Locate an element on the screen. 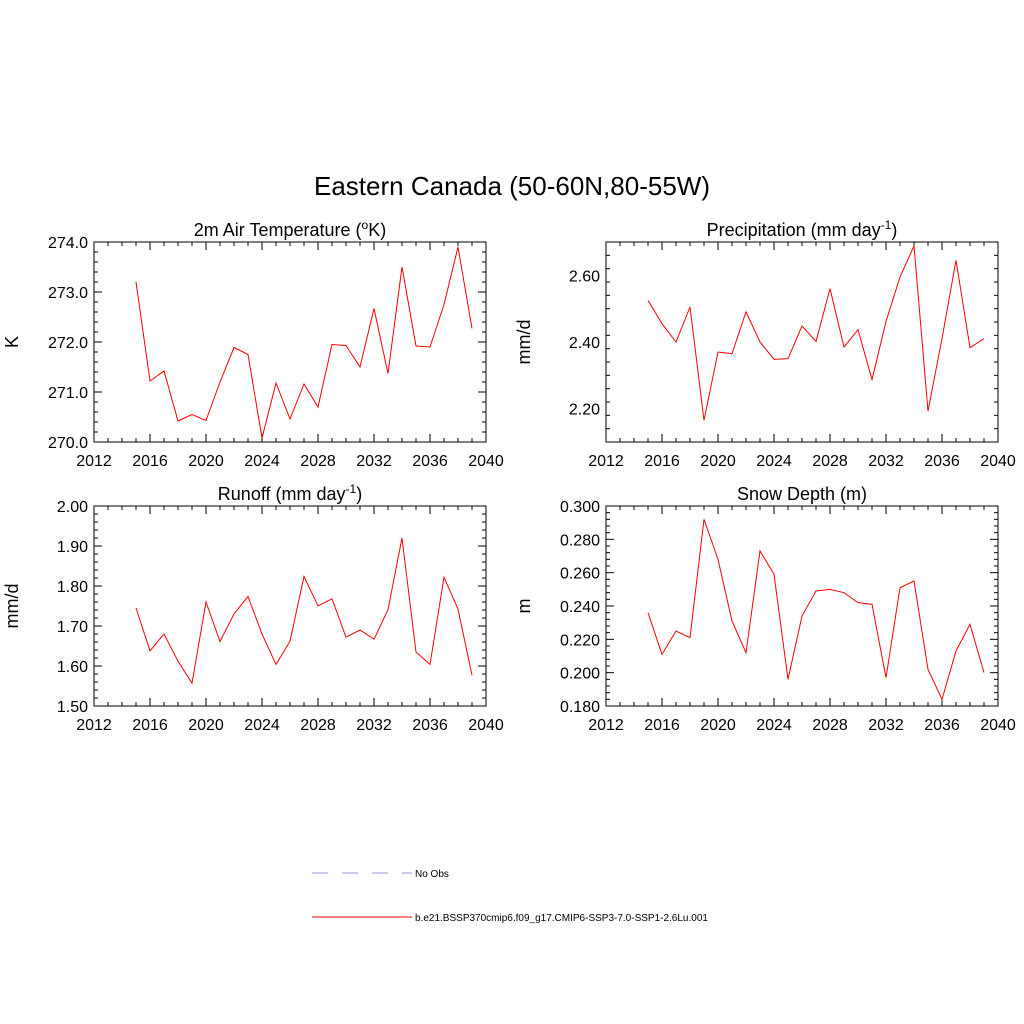 The height and width of the screenshot is (1024, 1024). y-tick-label: 1.60 is located at coordinates (72, 667).